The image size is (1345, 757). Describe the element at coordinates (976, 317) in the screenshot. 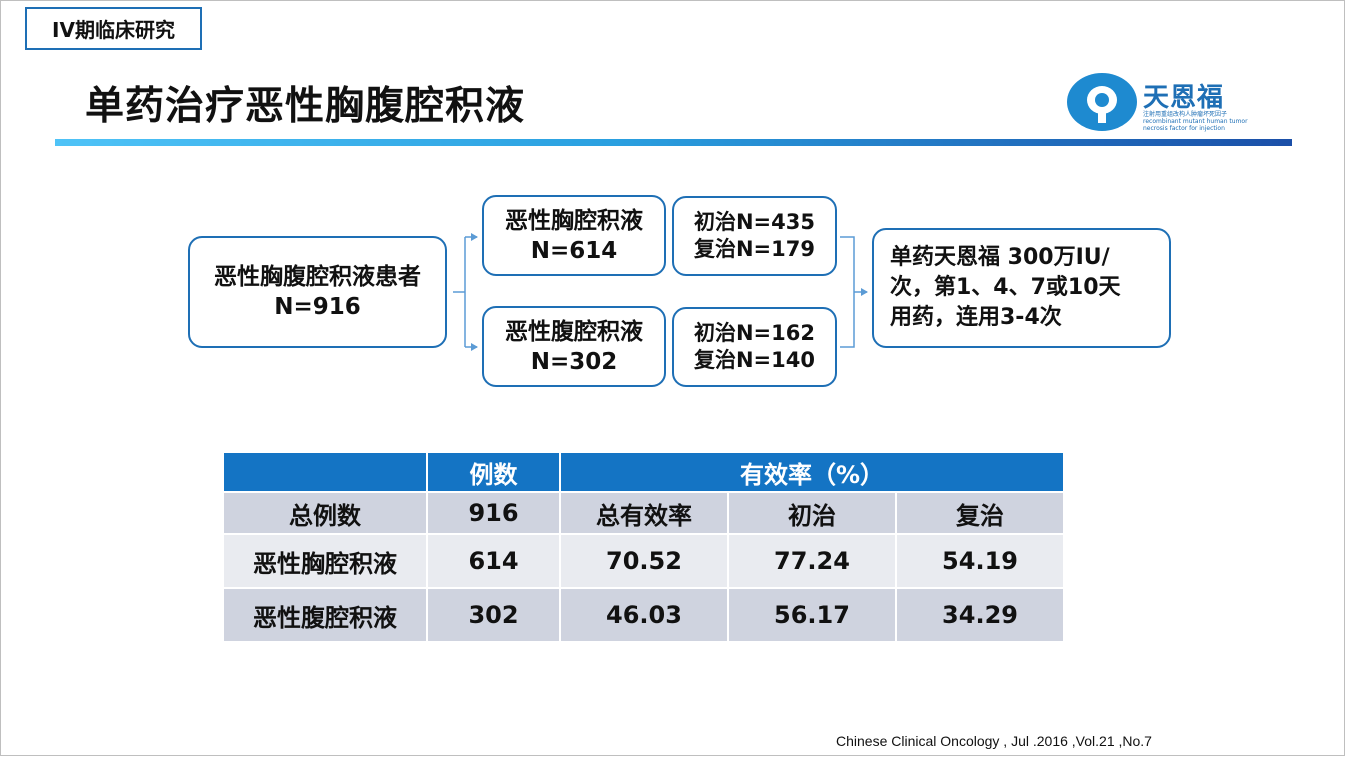

I see `regimen-line-3: 用药，连用3-4次` at that location.